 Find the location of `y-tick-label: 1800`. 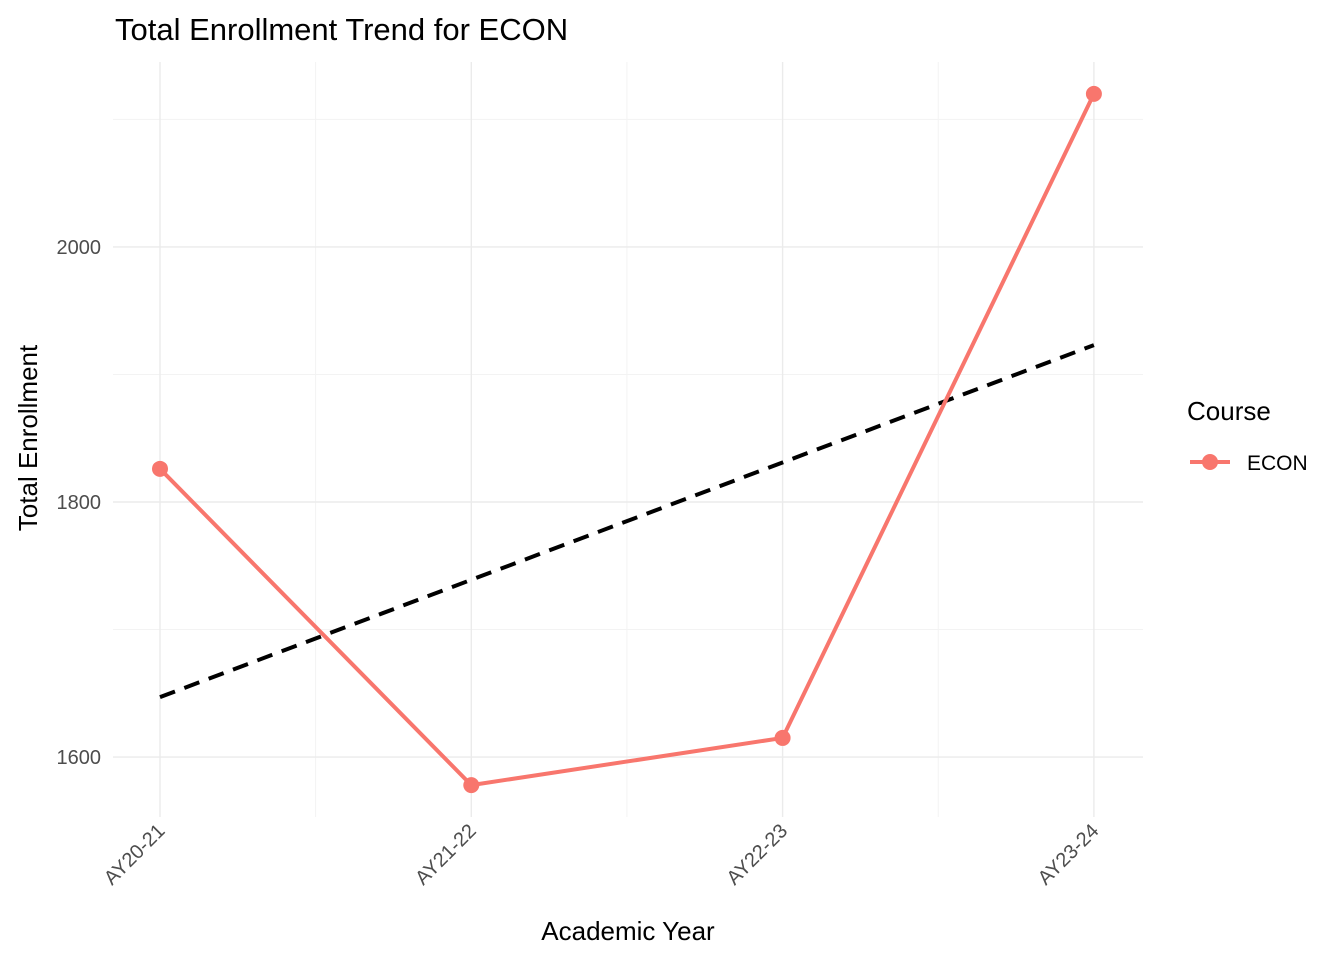

y-tick-label: 1800 is located at coordinates (79, 503).